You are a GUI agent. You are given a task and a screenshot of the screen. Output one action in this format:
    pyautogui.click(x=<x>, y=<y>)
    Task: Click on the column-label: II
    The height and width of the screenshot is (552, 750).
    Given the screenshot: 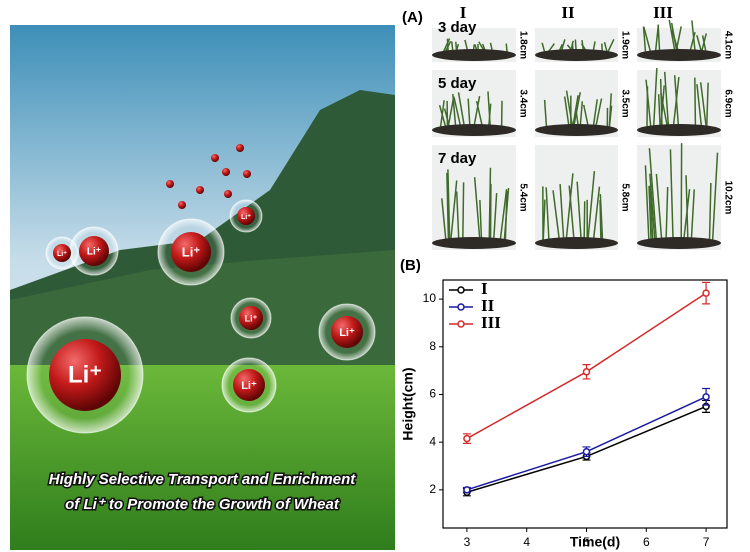 What is the action you would take?
    pyautogui.click(x=568, y=12)
    